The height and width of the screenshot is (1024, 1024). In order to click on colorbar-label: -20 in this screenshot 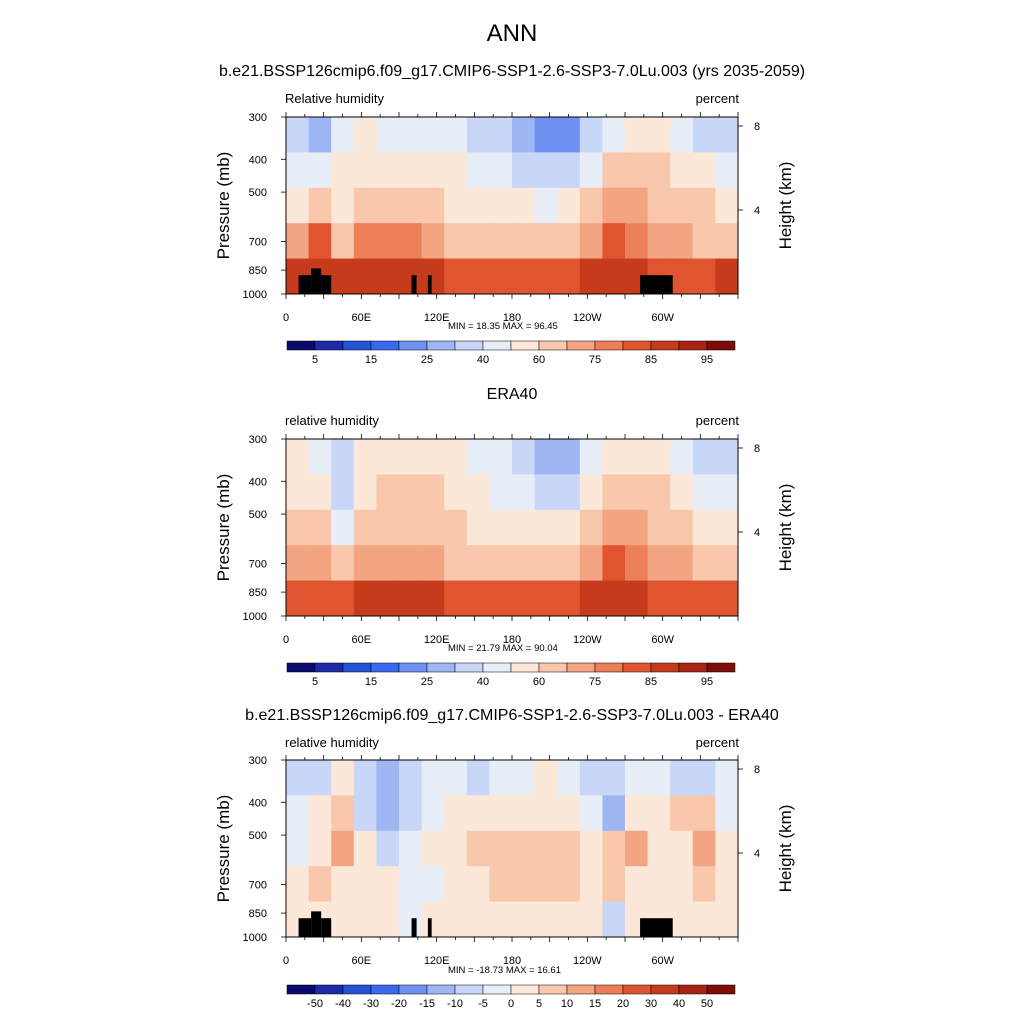, I will do `click(399, 1004)`.